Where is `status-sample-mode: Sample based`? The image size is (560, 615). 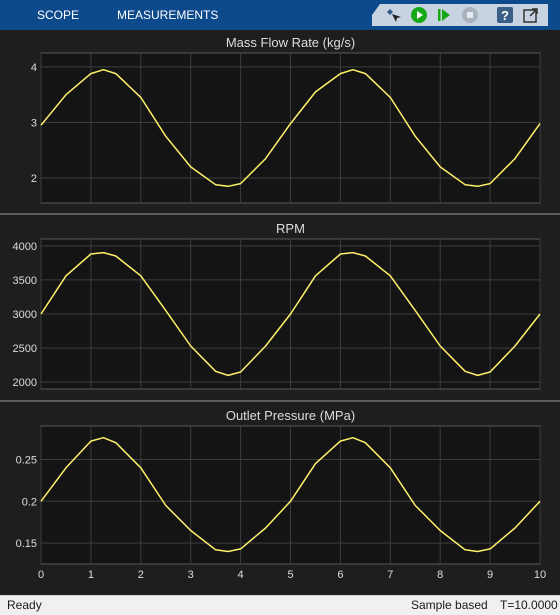
status-sample-mode: Sample based is located at coordinates (449, 605).